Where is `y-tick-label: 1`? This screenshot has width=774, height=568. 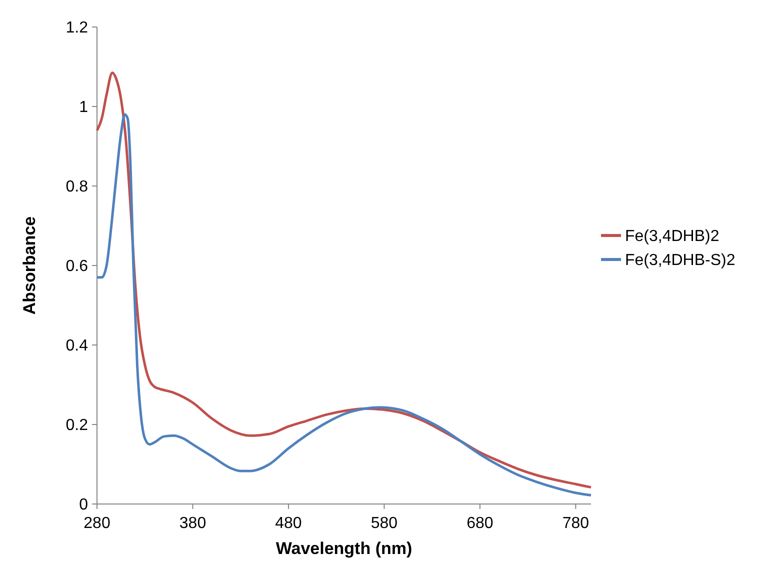
y-tick-label: 1 is located at coordinates (83, 107).